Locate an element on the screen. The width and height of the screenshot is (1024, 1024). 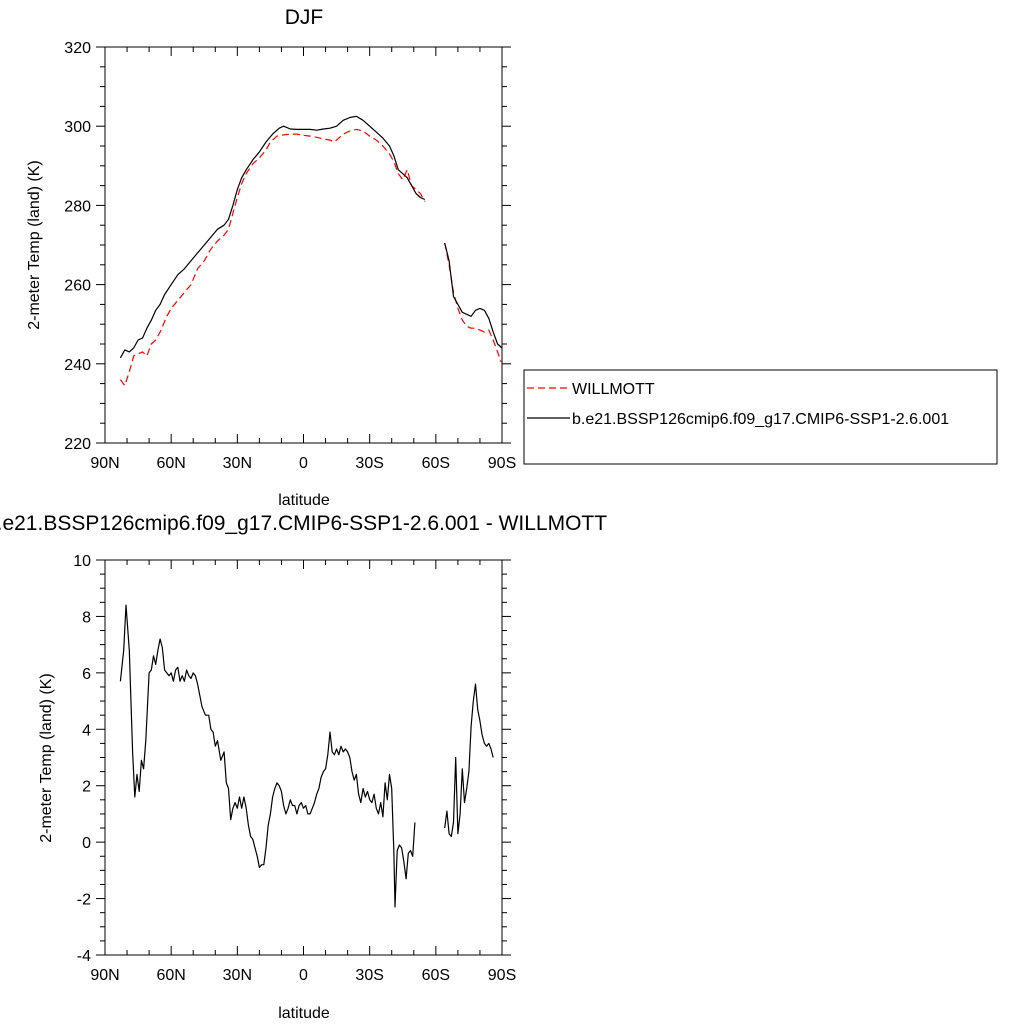
bottom-x-tick-label: 90S is located at coordinates (502, 975).